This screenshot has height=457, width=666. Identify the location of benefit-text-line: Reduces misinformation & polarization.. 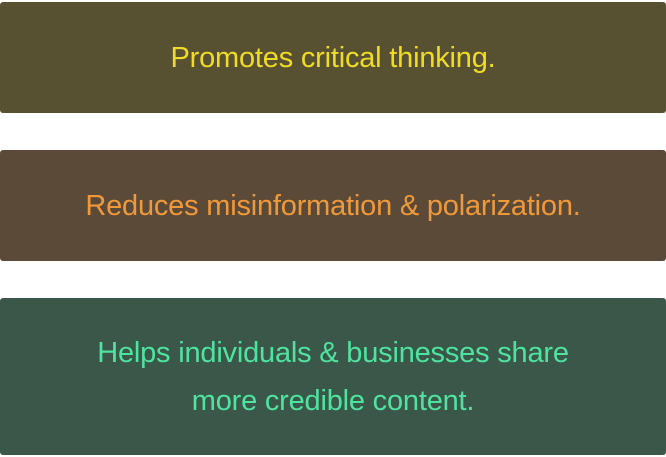
(333, 205).